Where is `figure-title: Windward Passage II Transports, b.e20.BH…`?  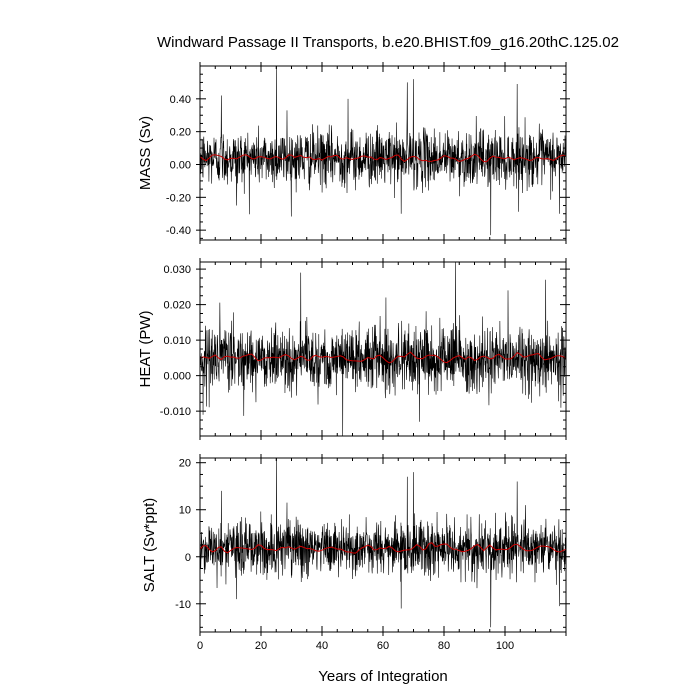 figure-title: Windward Passage II Transports, b.e20.BH… is located at coordinates (388, 42).